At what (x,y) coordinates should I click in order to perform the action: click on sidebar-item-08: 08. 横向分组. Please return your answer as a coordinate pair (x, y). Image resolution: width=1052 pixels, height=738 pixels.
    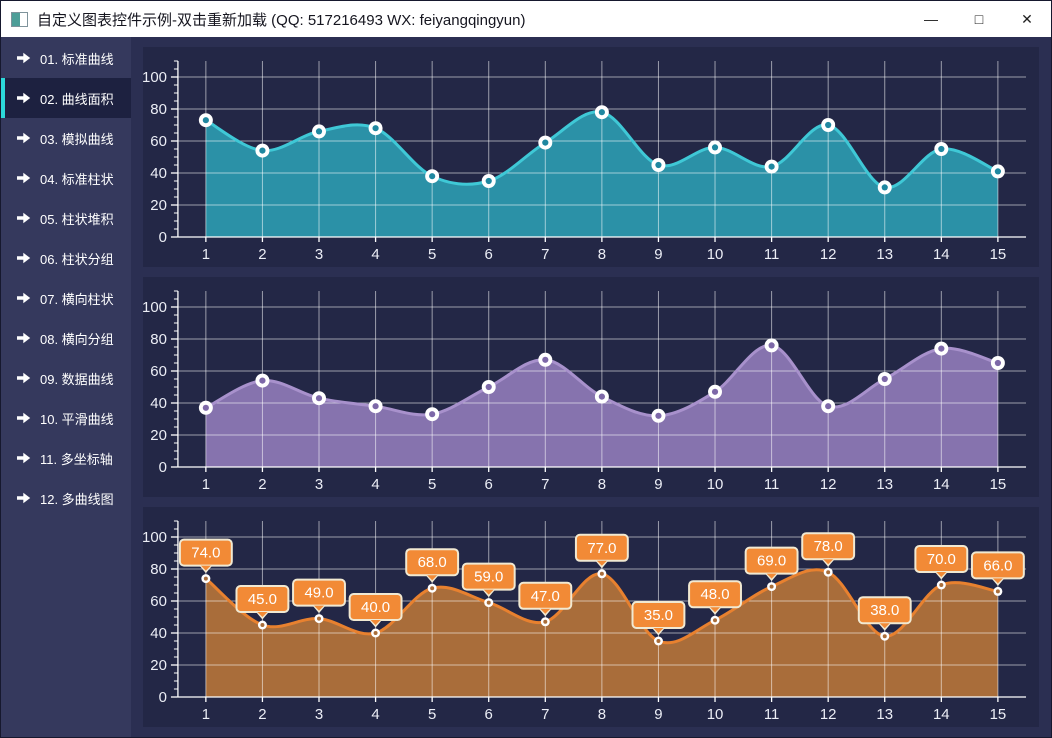
    Looking at the image, I should click on (66, 338).